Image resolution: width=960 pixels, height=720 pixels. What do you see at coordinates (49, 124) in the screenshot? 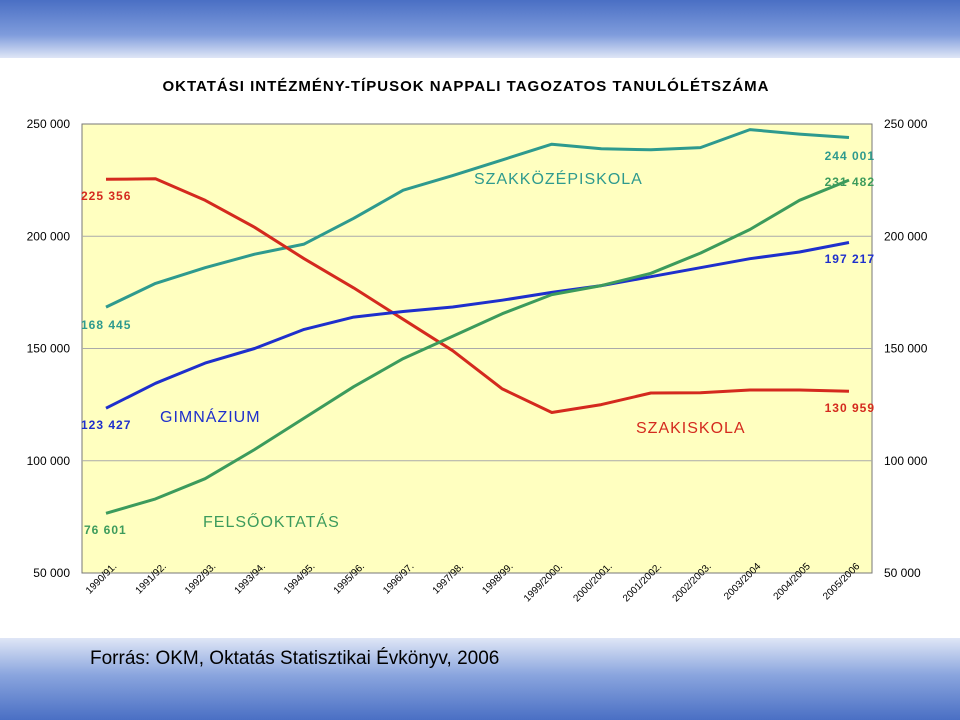
I see `y-tick-label-left: 250 000` at bounding box center [49, 124].